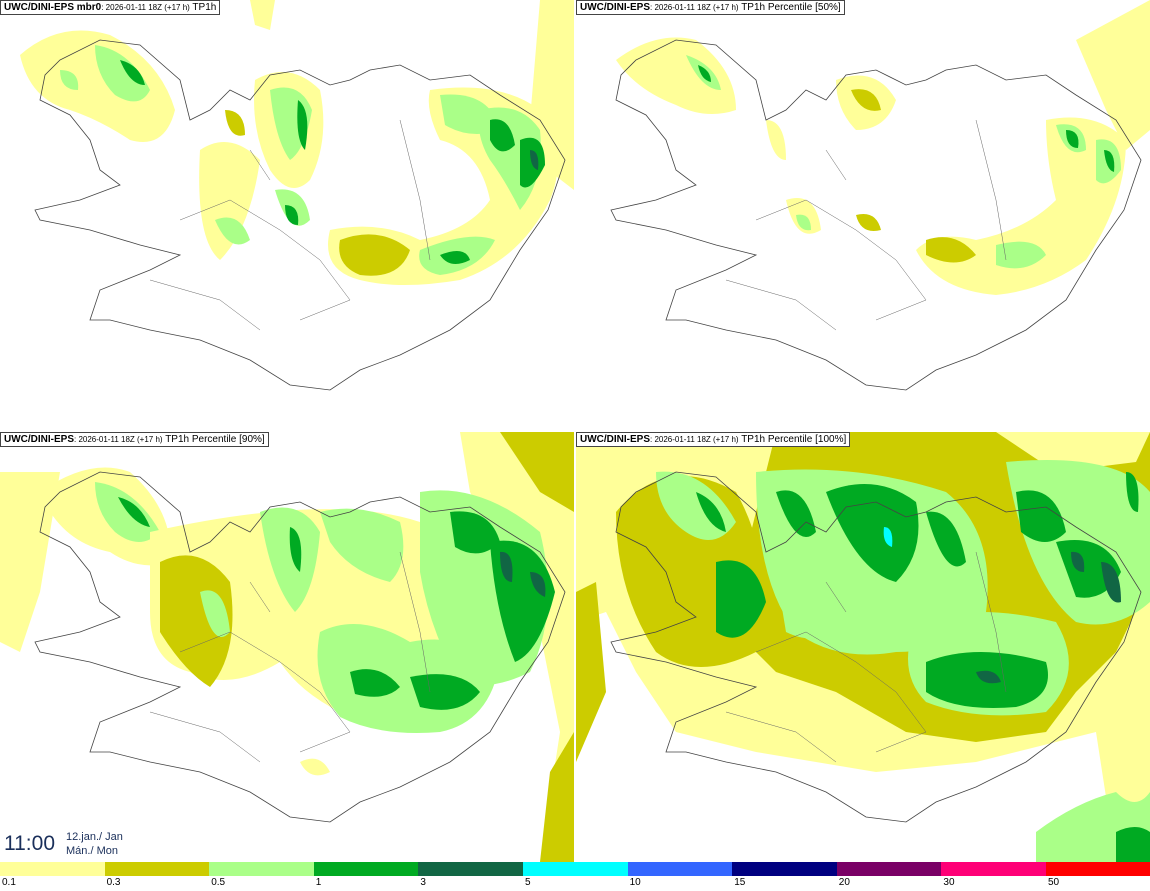  What do you see at coordinates (94, 837) in the screenshot?
I see `valid-date-line1: 12.jan./ Jan` at bounding box center [94, 837].